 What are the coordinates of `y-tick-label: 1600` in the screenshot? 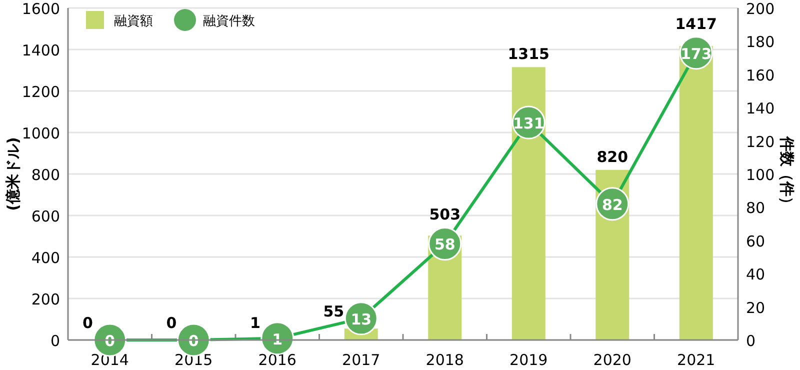 It's located at (41, 9).